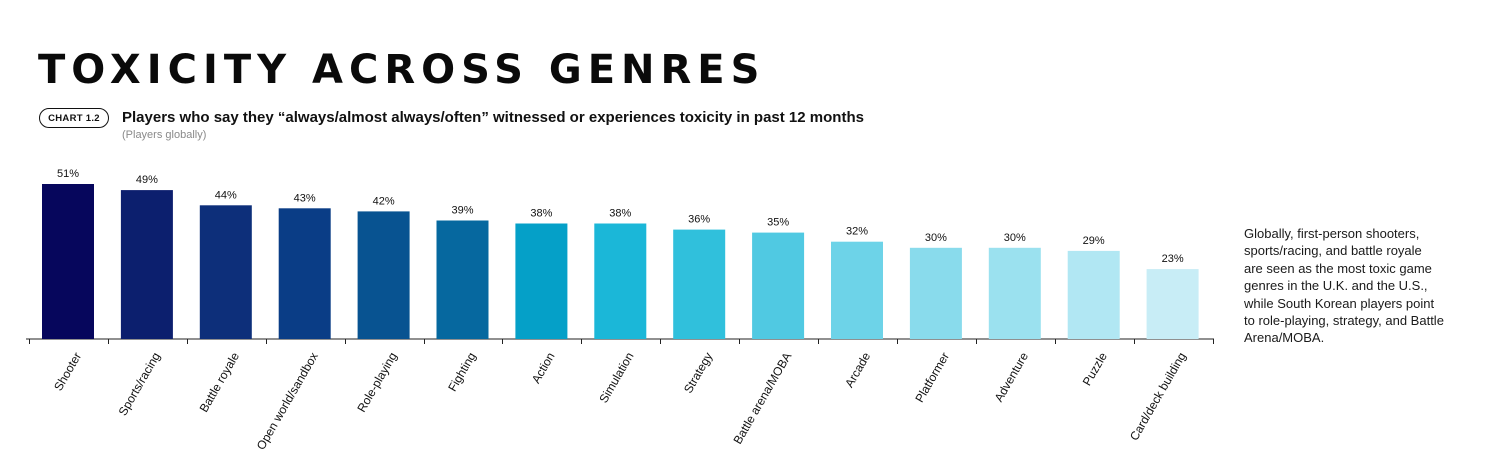 The width and height of the screenshot is (1509, 466). What do you see at coordinates (857, 232) in the screenshot?
I see `data-label: 32%` at bounding box center [857, 232].